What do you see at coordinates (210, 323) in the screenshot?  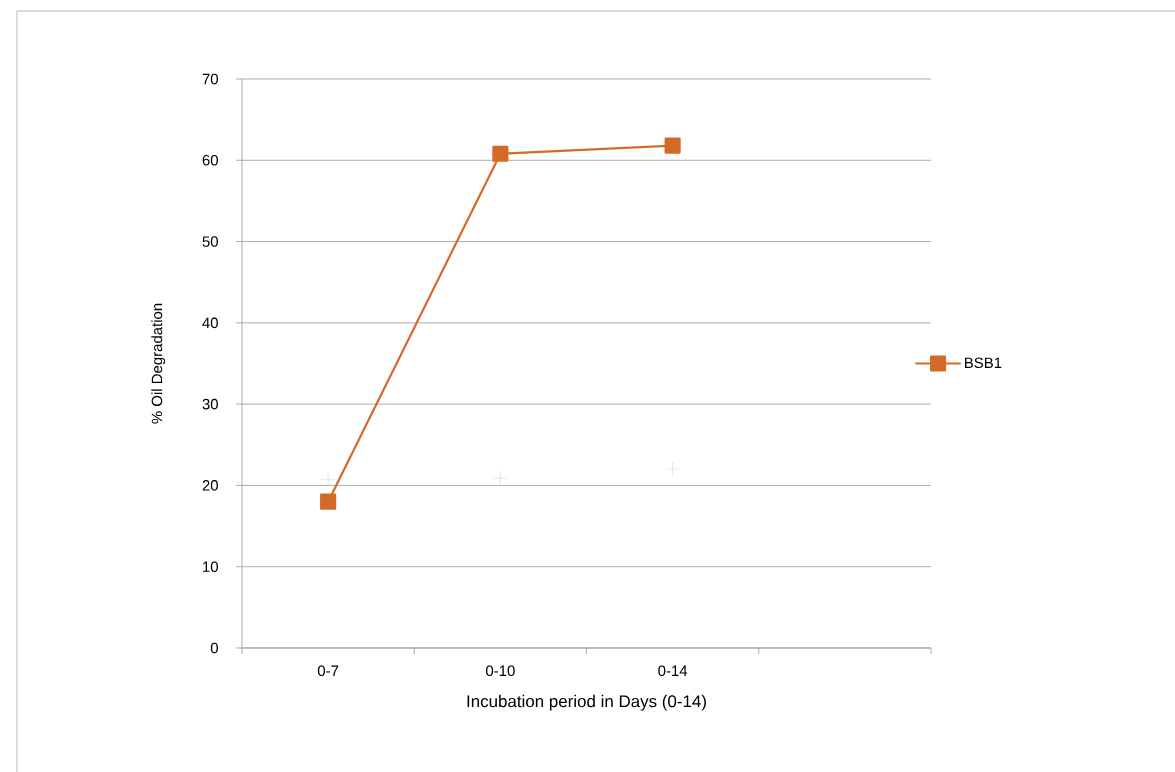 I see `y-tick-label: 40` at bounding box center [210, 323].